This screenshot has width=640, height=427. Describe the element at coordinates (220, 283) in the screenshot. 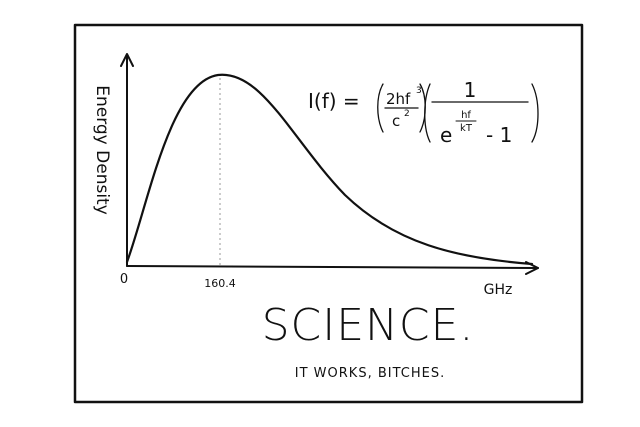

I see `x-peak-label: 160.4` at that location.